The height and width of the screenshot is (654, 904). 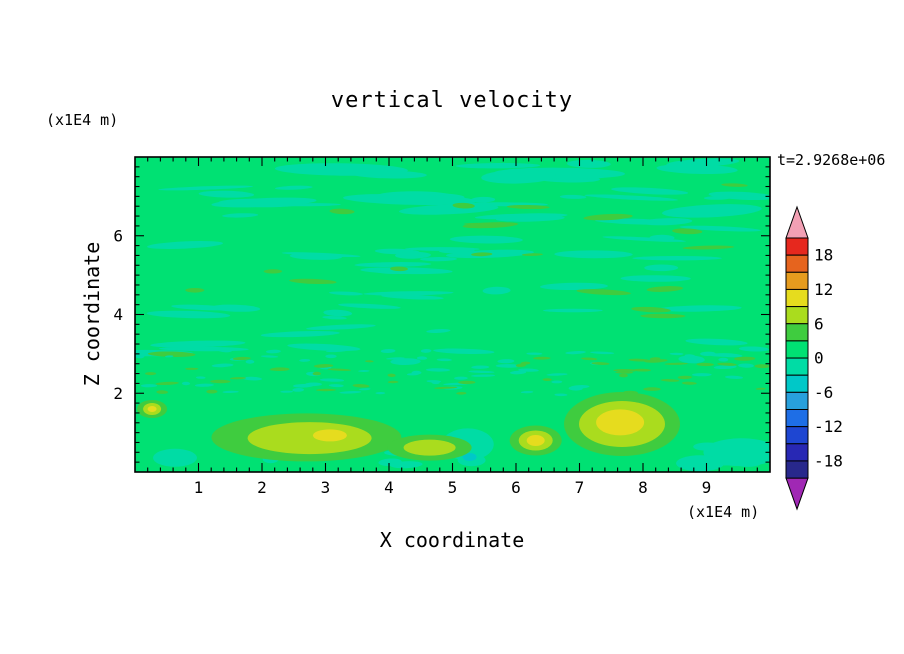 What do you see at coordinates (643, 487) in the screenshot?
I see `x-tick-label: 8` at bounding box center [643, 487].